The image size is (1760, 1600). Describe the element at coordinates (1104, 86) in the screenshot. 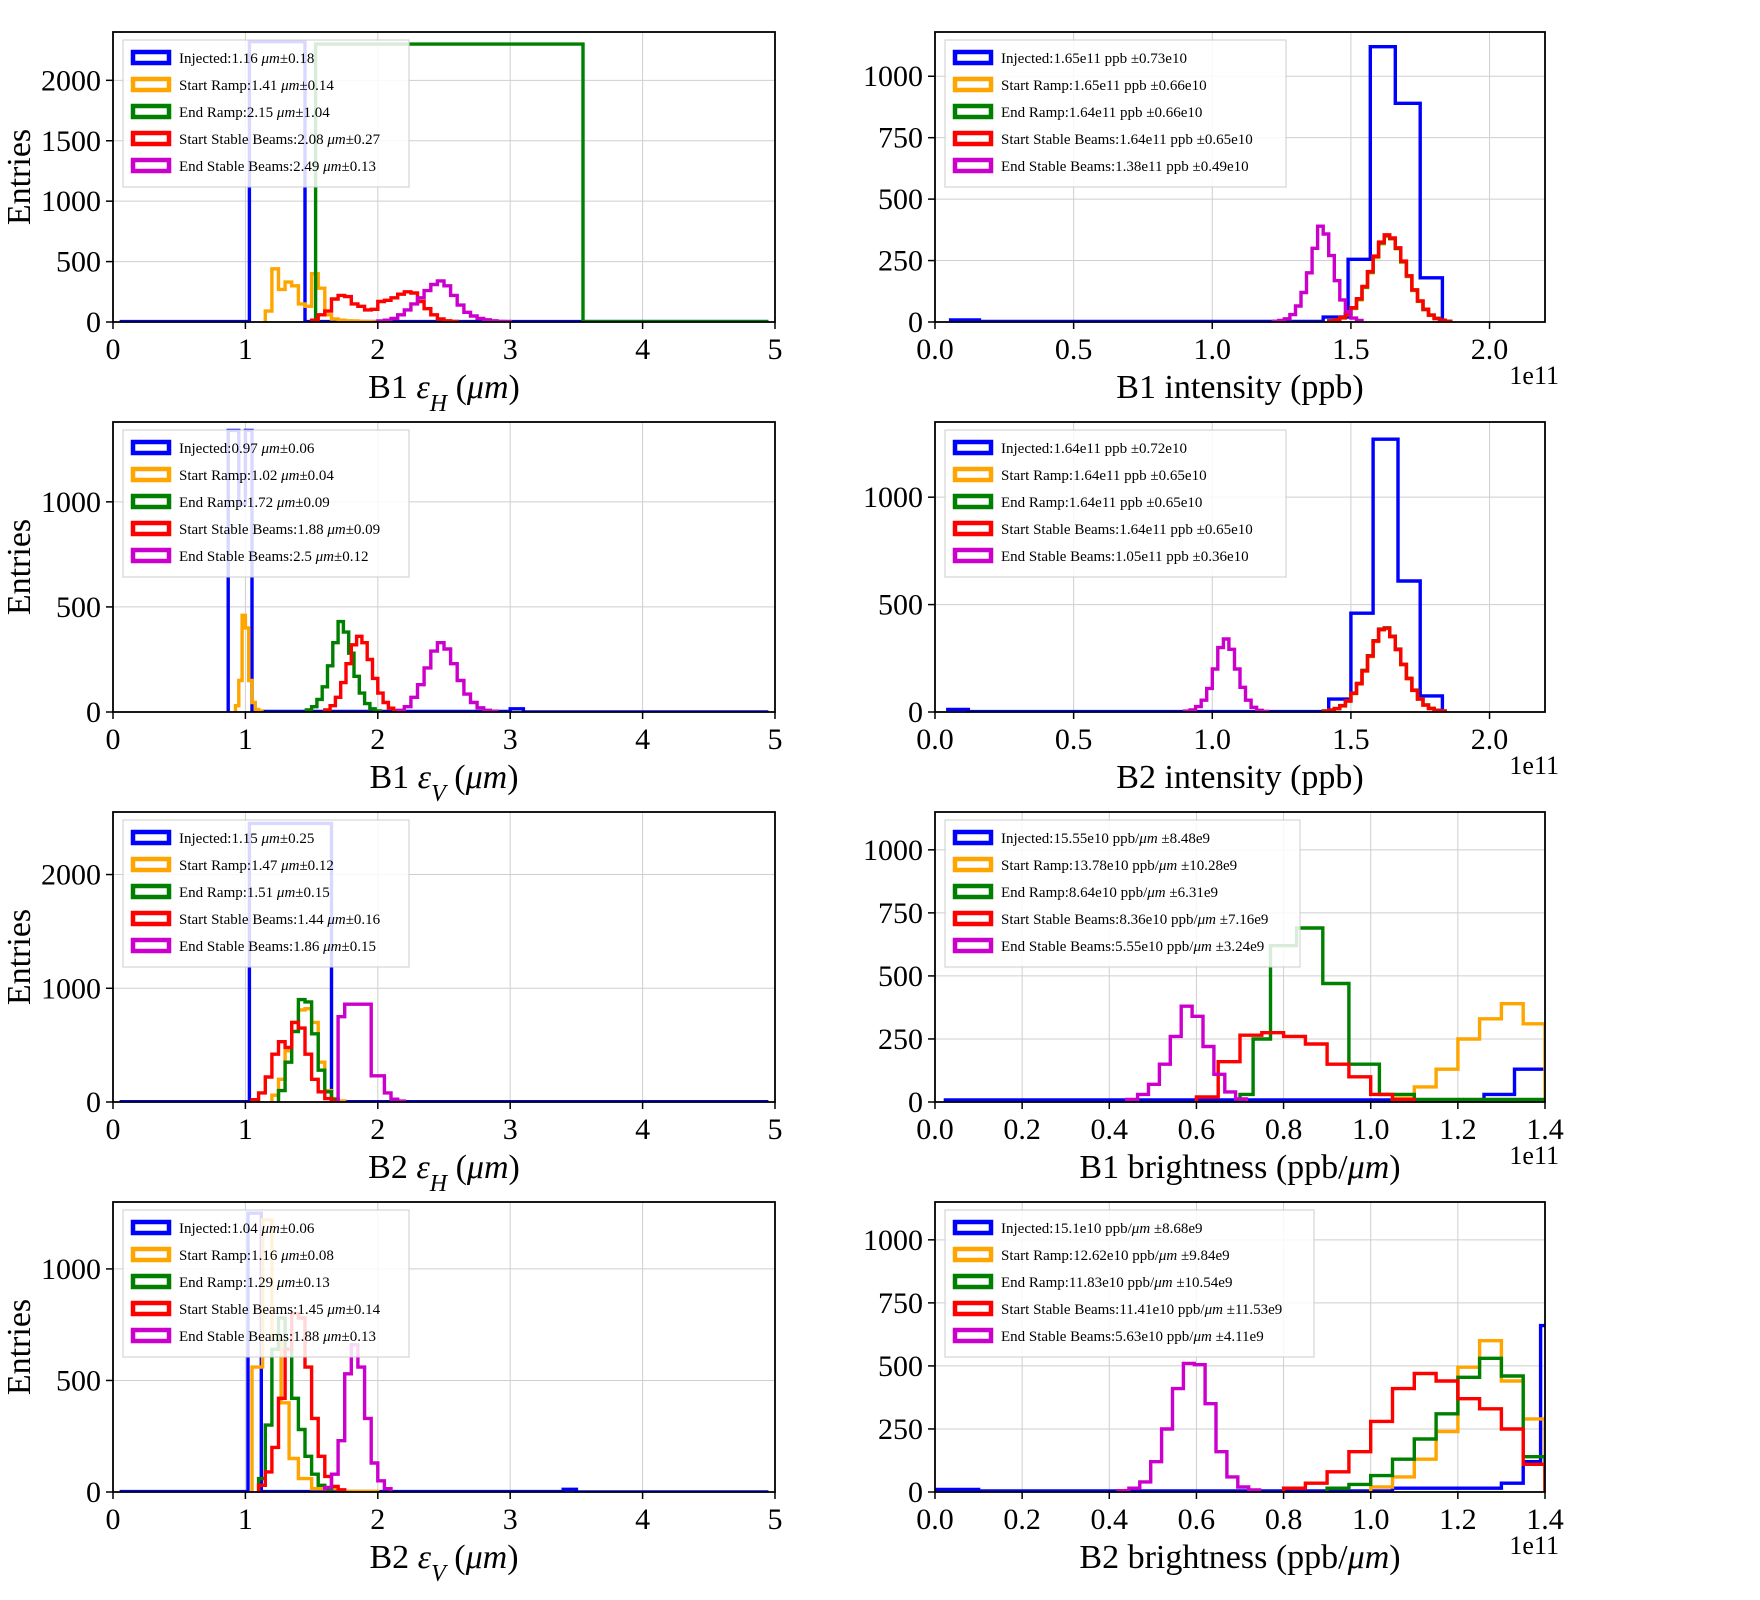

I see `legend-label: Start Ramp:1.65e11 ppb ±0.66e10` at that location.